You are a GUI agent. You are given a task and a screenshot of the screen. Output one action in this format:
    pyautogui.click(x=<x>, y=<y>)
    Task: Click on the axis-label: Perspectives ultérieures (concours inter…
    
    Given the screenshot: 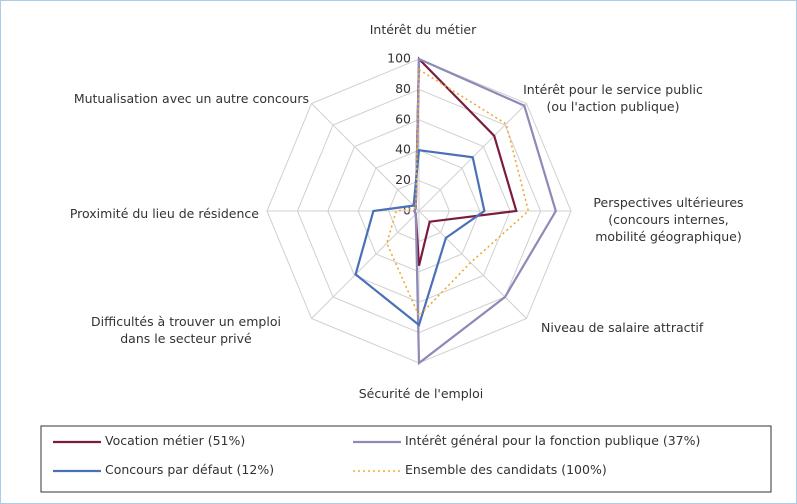 What is the action you would take?
    pyautogui.click(x=668, y=219)
    